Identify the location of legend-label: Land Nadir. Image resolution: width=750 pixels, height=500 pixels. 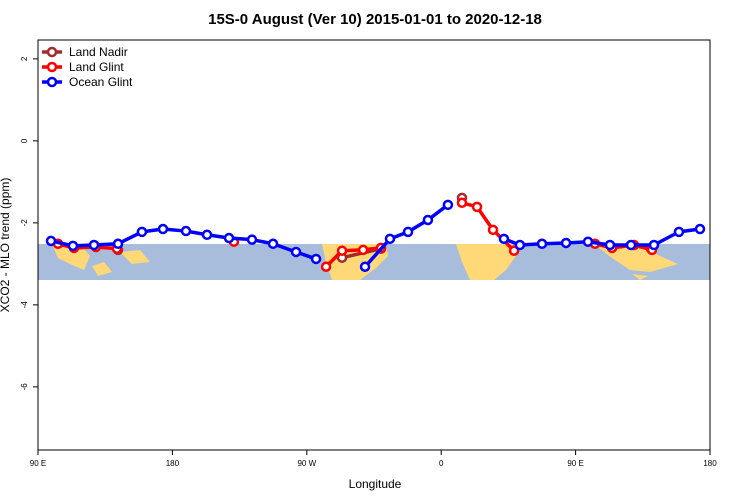
(98, 52).